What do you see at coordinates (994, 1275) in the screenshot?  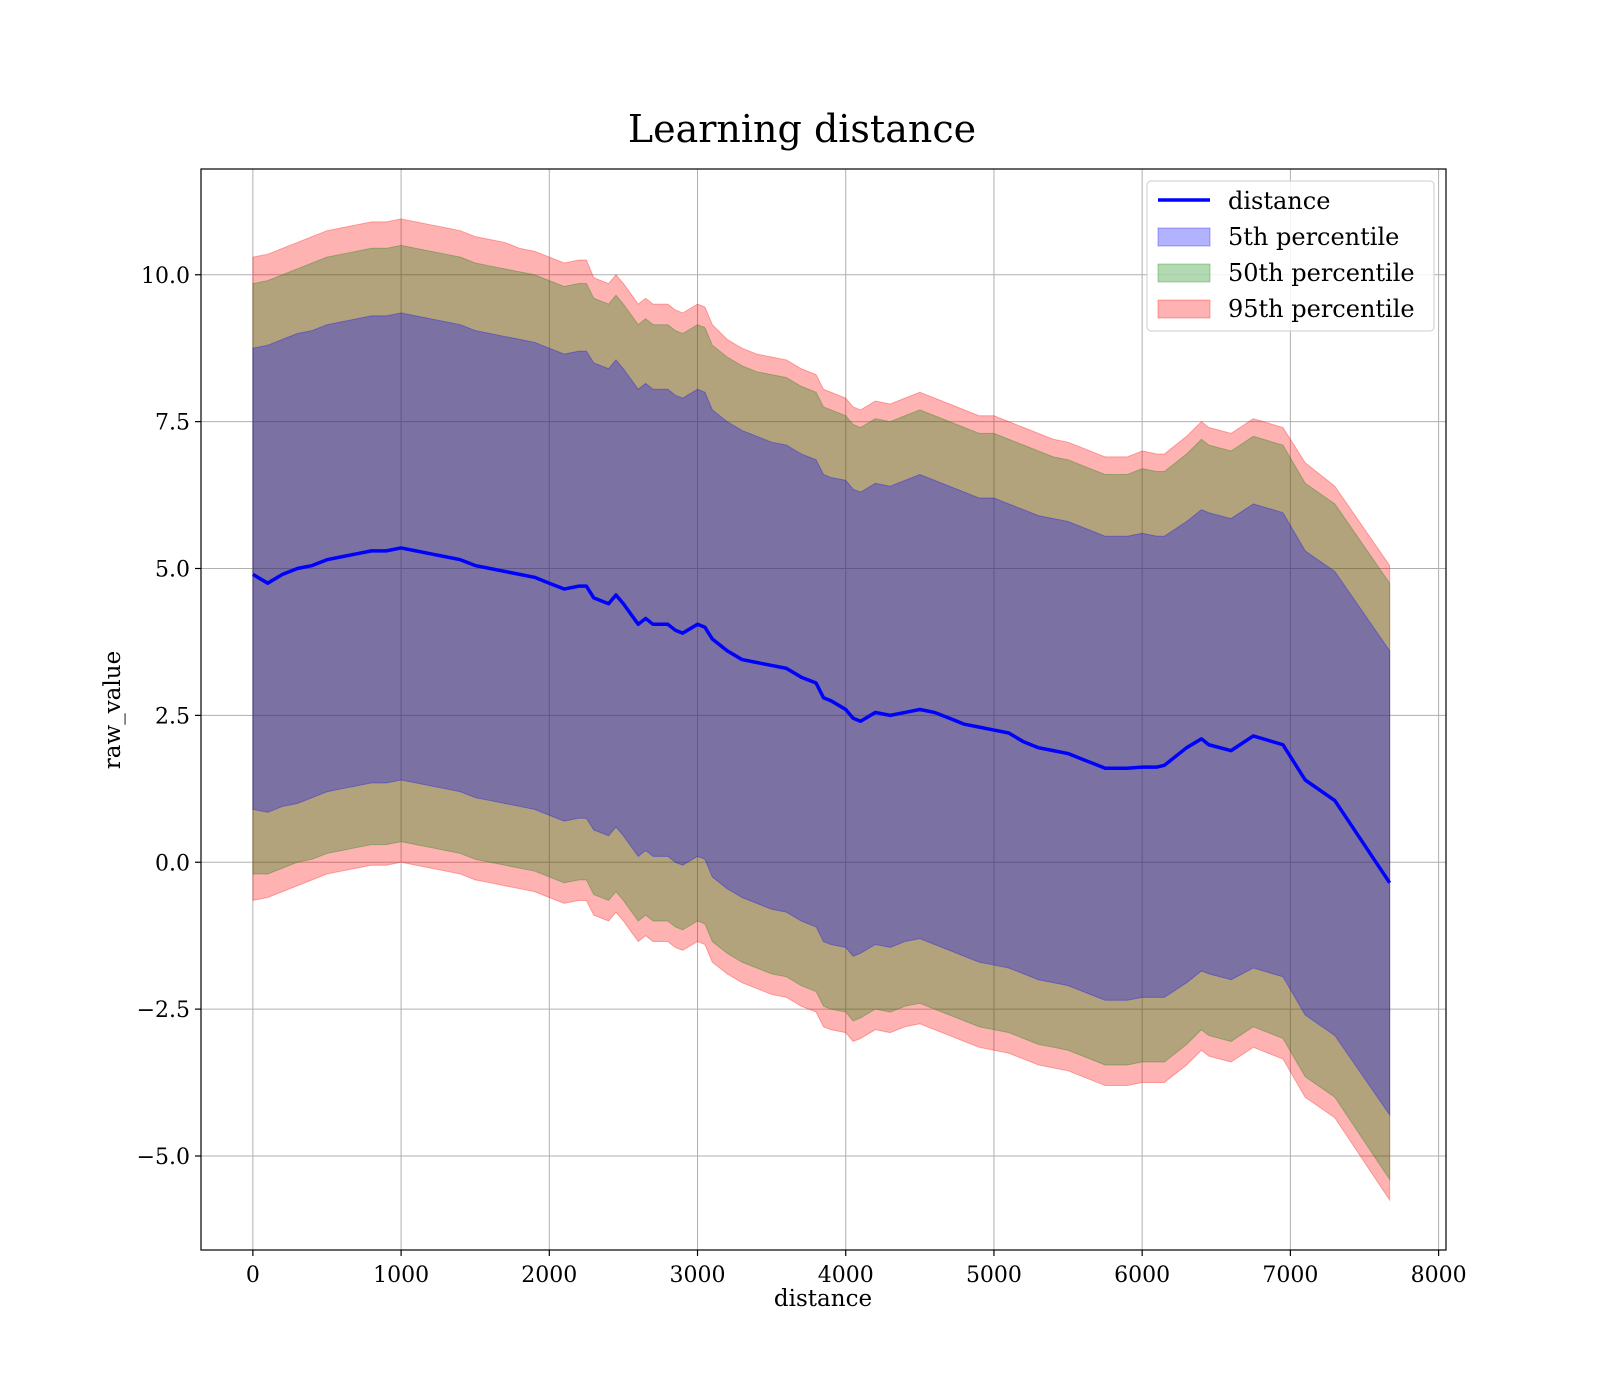 I see `x-tick-label: 5000` at bounding box center [994, 1275].